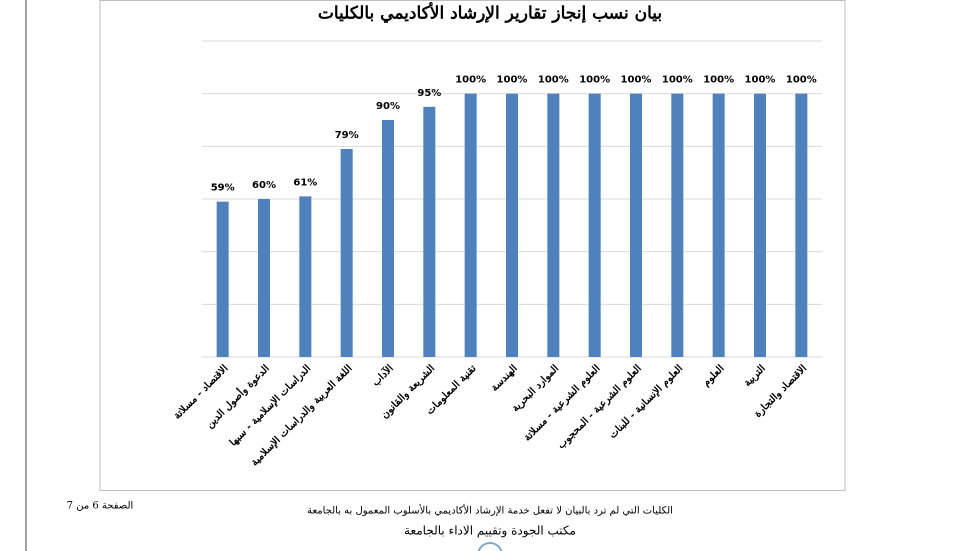 This screenshot has height=551, width=980. What do you see at coordinates (100, 506) in the screenshot?
I see `page-number: الصفحة 6 من 7` at bounding box center [100, 506].